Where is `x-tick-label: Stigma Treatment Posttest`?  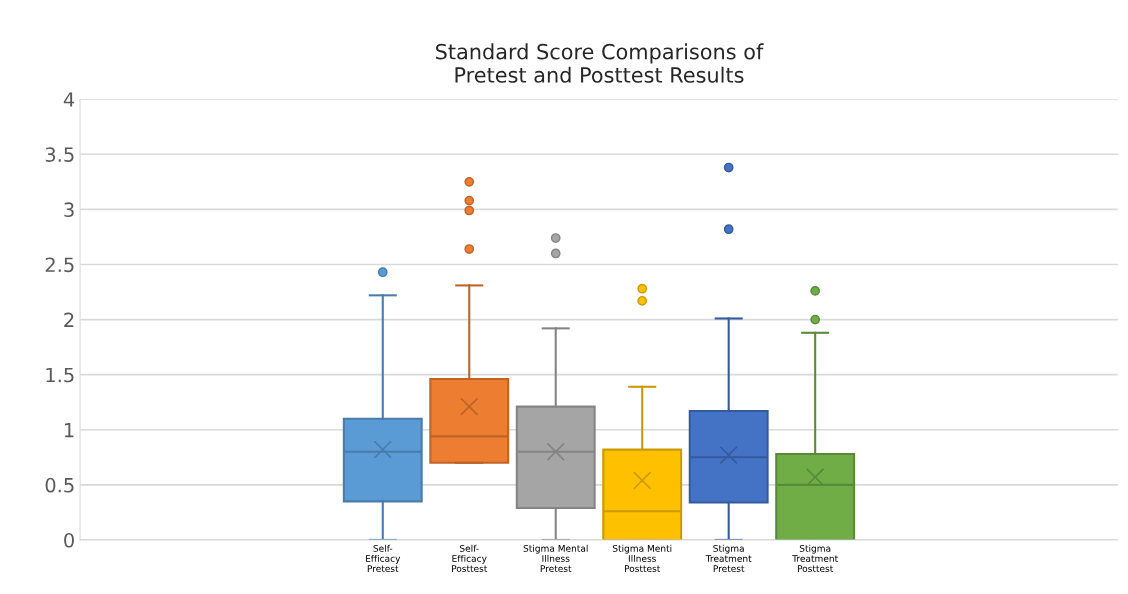
x-tick-label: Stigma Treatment Posttest is located at coordinates (815, 558).